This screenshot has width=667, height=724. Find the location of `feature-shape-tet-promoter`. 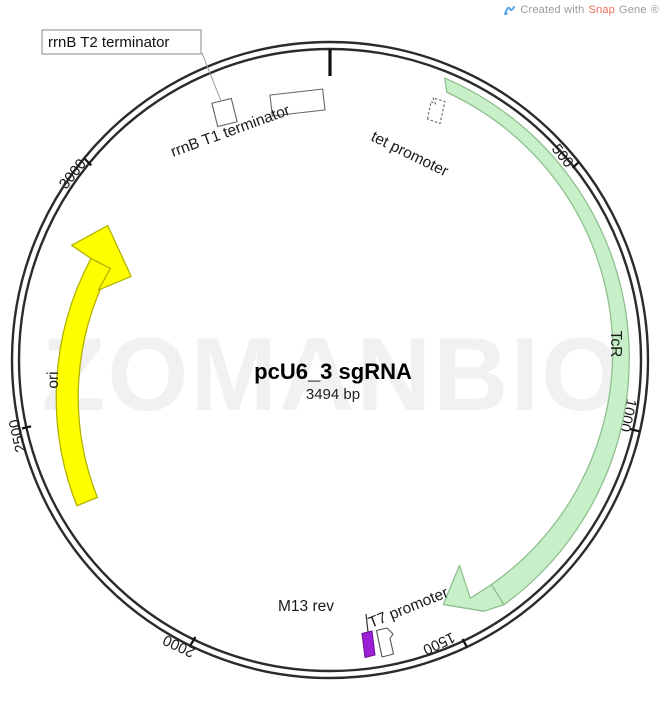

feature-shape-tet-promoter is located at coordinates (436, 111).